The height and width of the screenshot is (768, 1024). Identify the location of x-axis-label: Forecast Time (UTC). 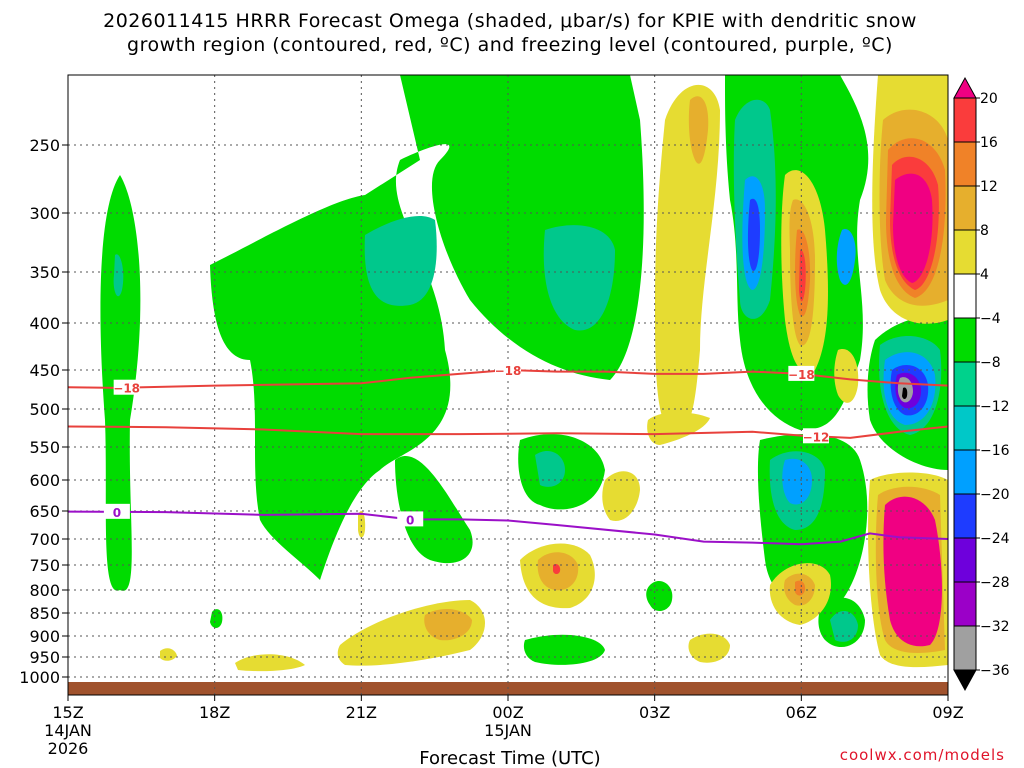
(509, 758).